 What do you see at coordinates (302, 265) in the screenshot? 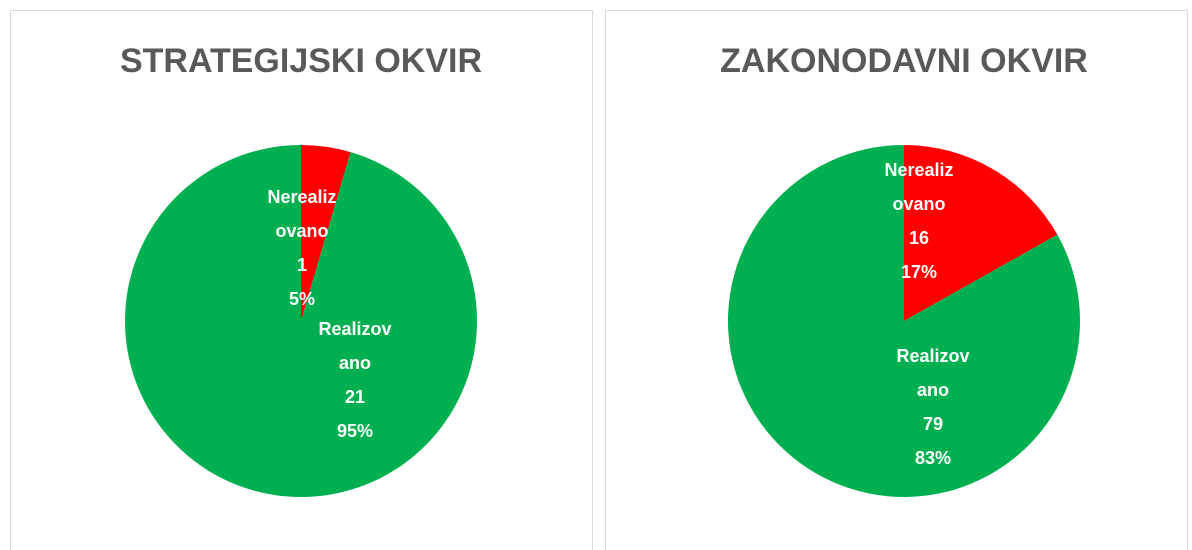
I see `data-label-value: 1` at bounding box center [302, 265].